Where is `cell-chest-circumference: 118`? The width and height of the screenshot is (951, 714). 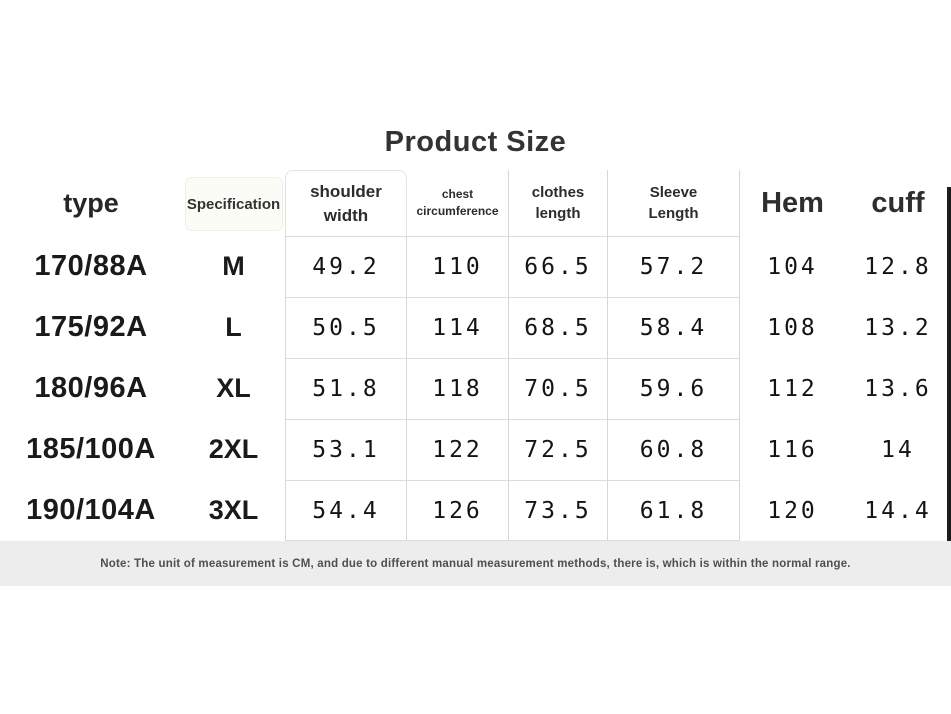 cell-chest-circumference: 118 is located at coordinates (457, 388).